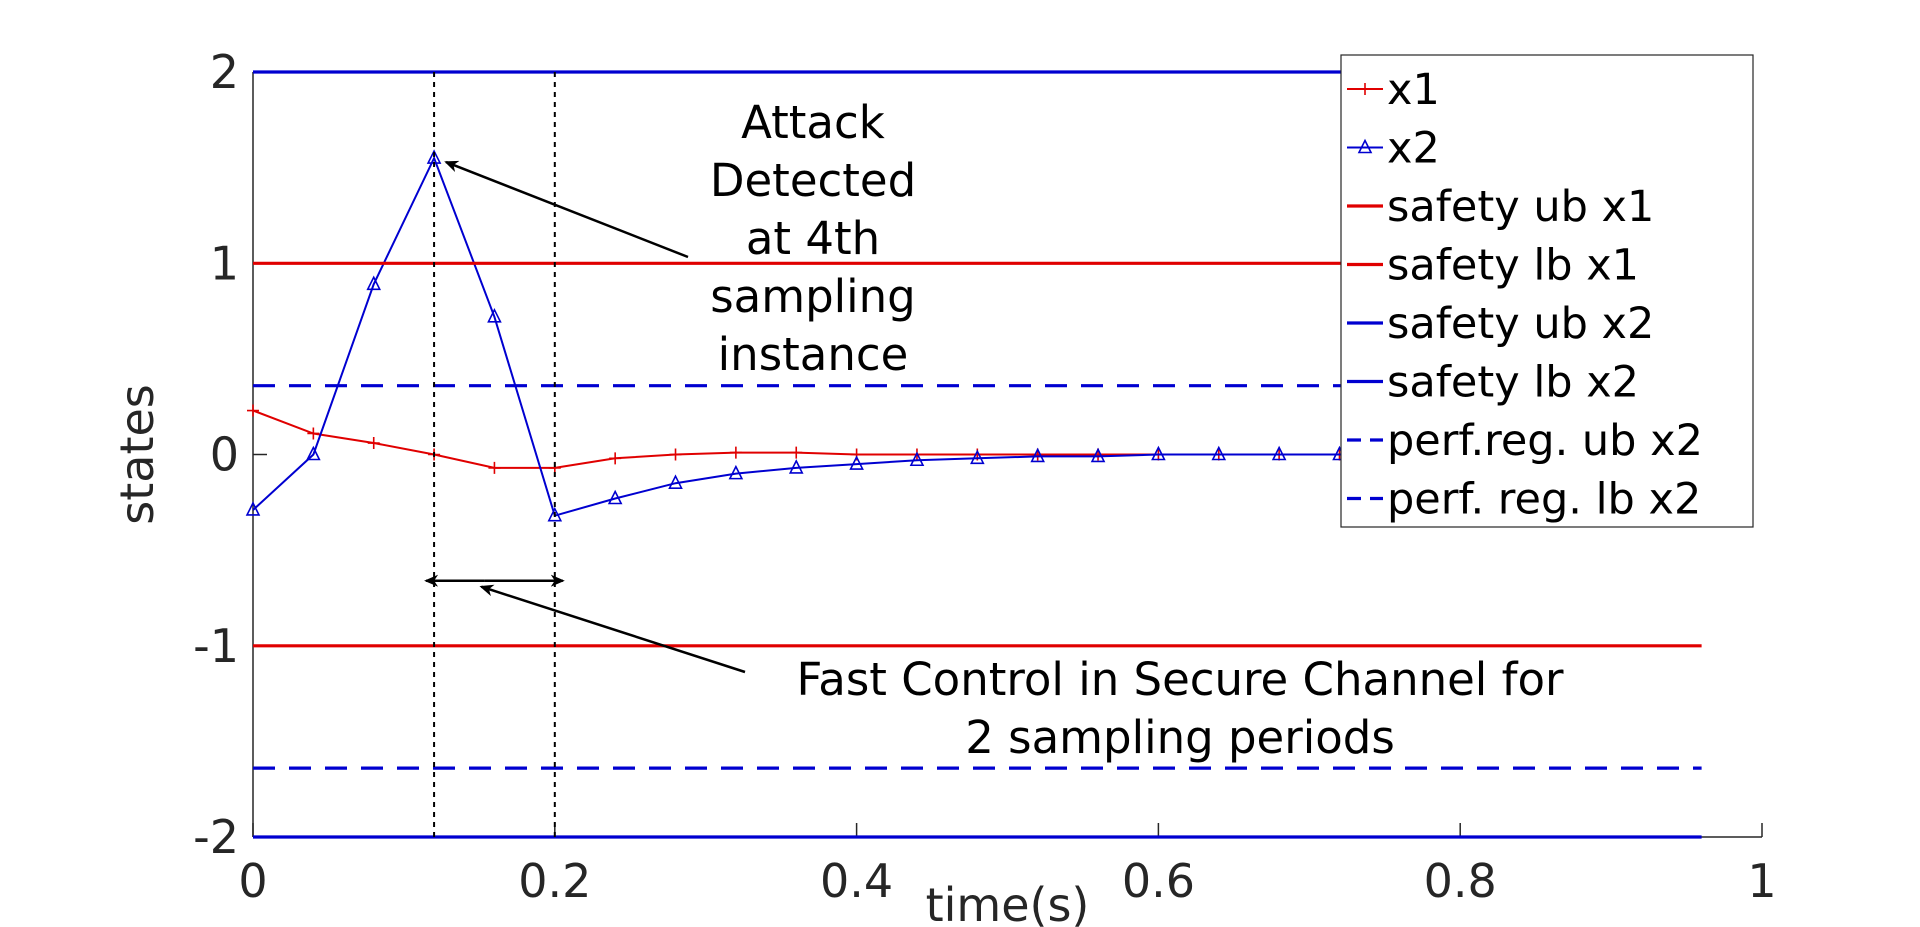 The width and height of the screenshot is (1920, 927). Describe the element at coordinates (216, 837) in the screenshot. I see `y-tick-label: -2` at that location.